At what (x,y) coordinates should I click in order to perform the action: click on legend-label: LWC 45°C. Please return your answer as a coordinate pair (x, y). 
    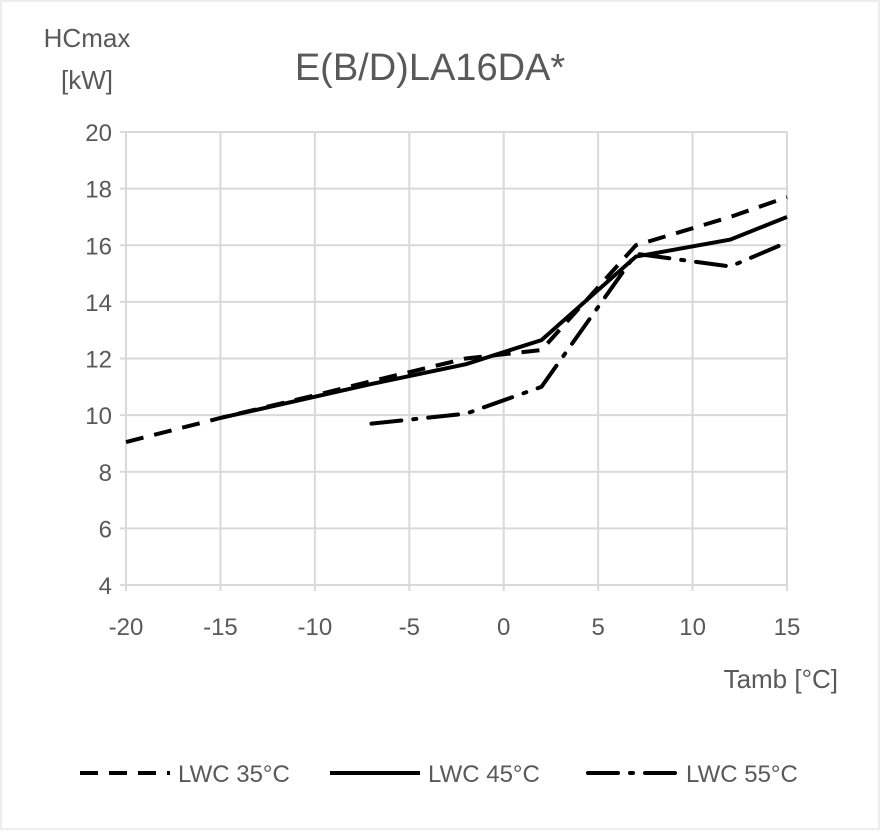
    Looking at the image, I should click on (484, 774).